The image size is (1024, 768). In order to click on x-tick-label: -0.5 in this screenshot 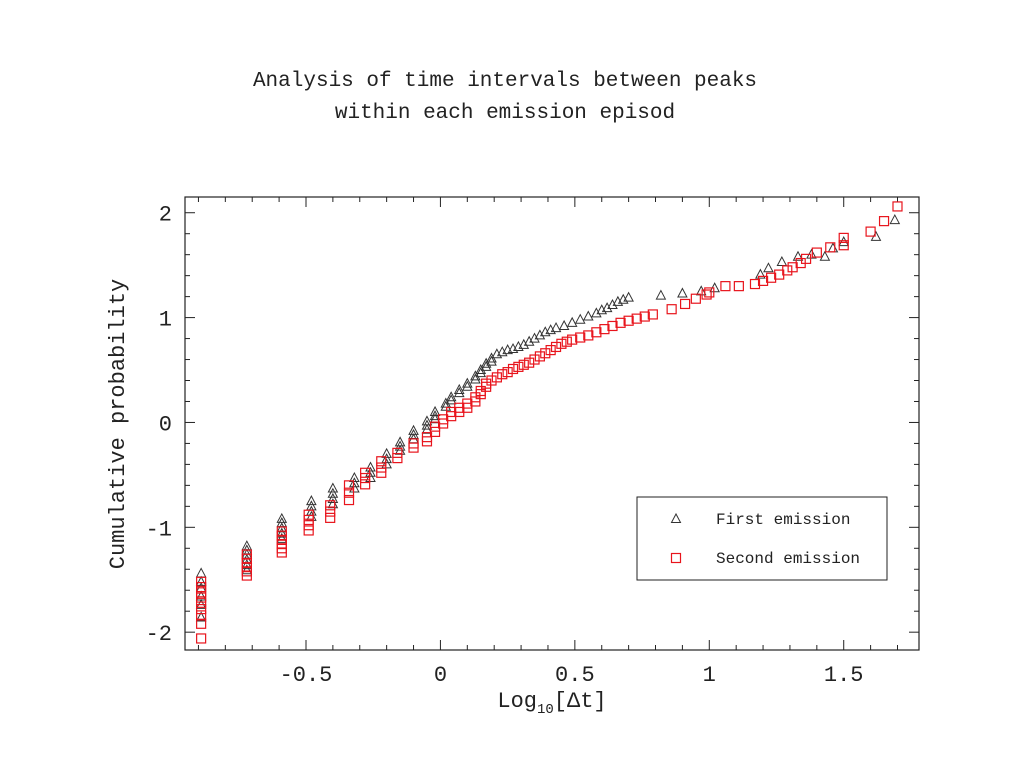, I will do `click(306, 675)`.